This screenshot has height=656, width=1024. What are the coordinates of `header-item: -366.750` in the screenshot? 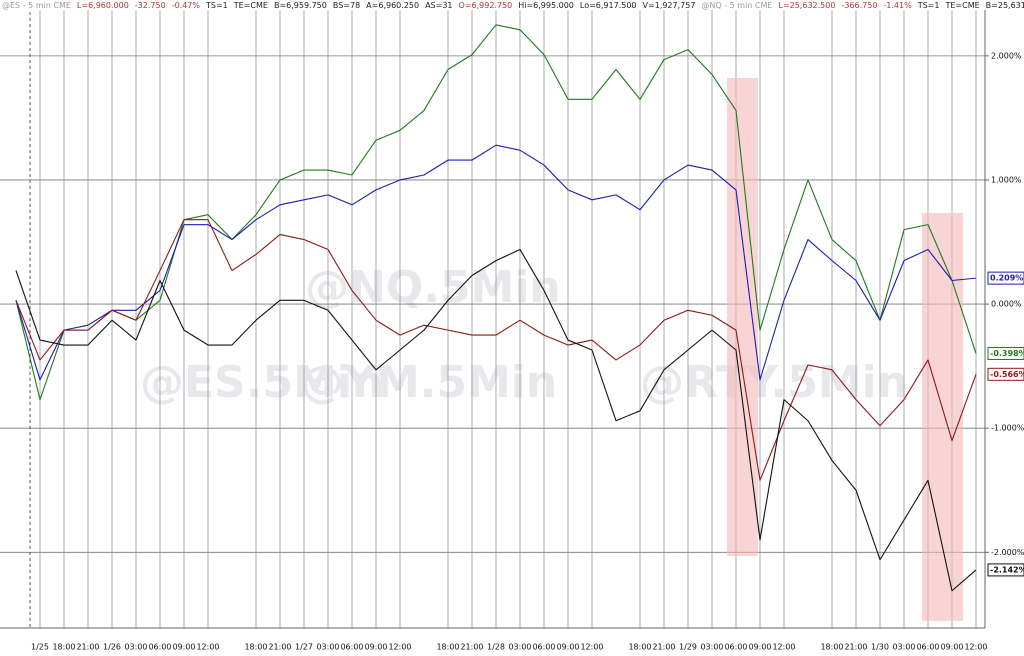 It's located at (859, 5).